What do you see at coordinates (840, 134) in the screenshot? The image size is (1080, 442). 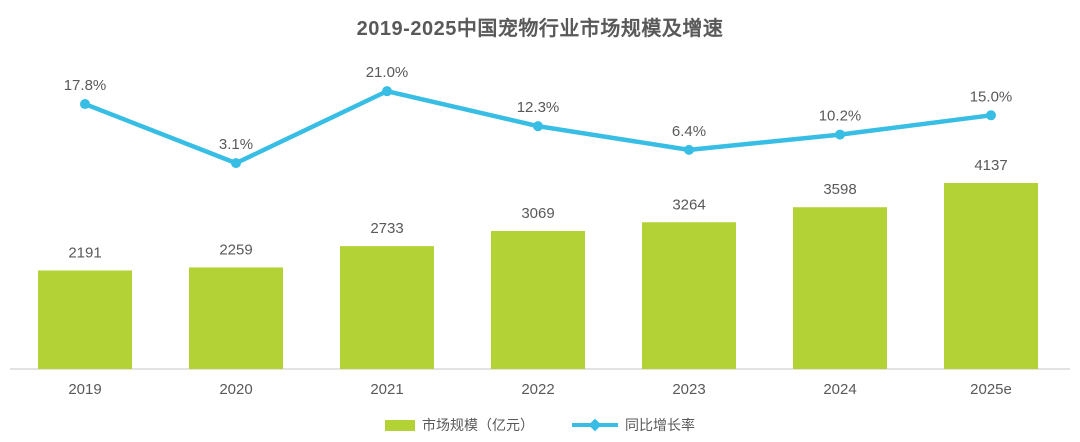 I see `line-point-2024` at bounding box center [840, 134].